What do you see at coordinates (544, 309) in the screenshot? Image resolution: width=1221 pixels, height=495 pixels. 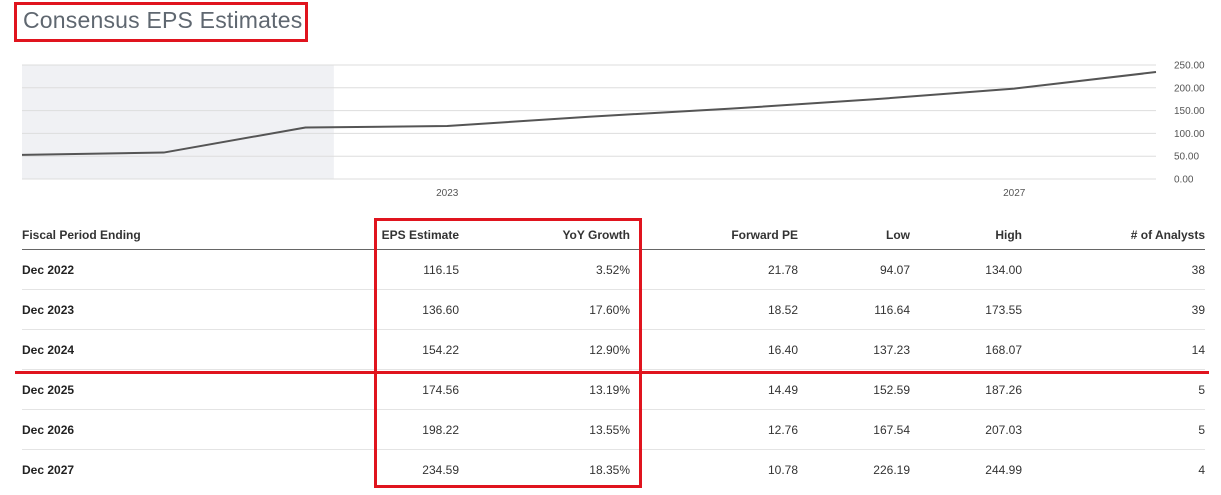 I see `cell-yoy-growth: 17.60%` at bounding box center [544, 309].